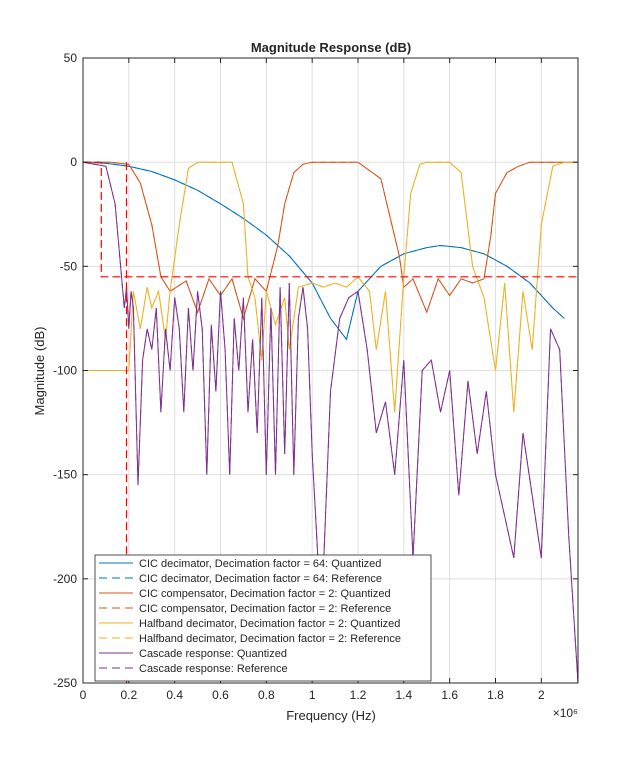 This screenshot has width=640, height=773. I want to click on y-tick-label: -200, so click(65, 579).